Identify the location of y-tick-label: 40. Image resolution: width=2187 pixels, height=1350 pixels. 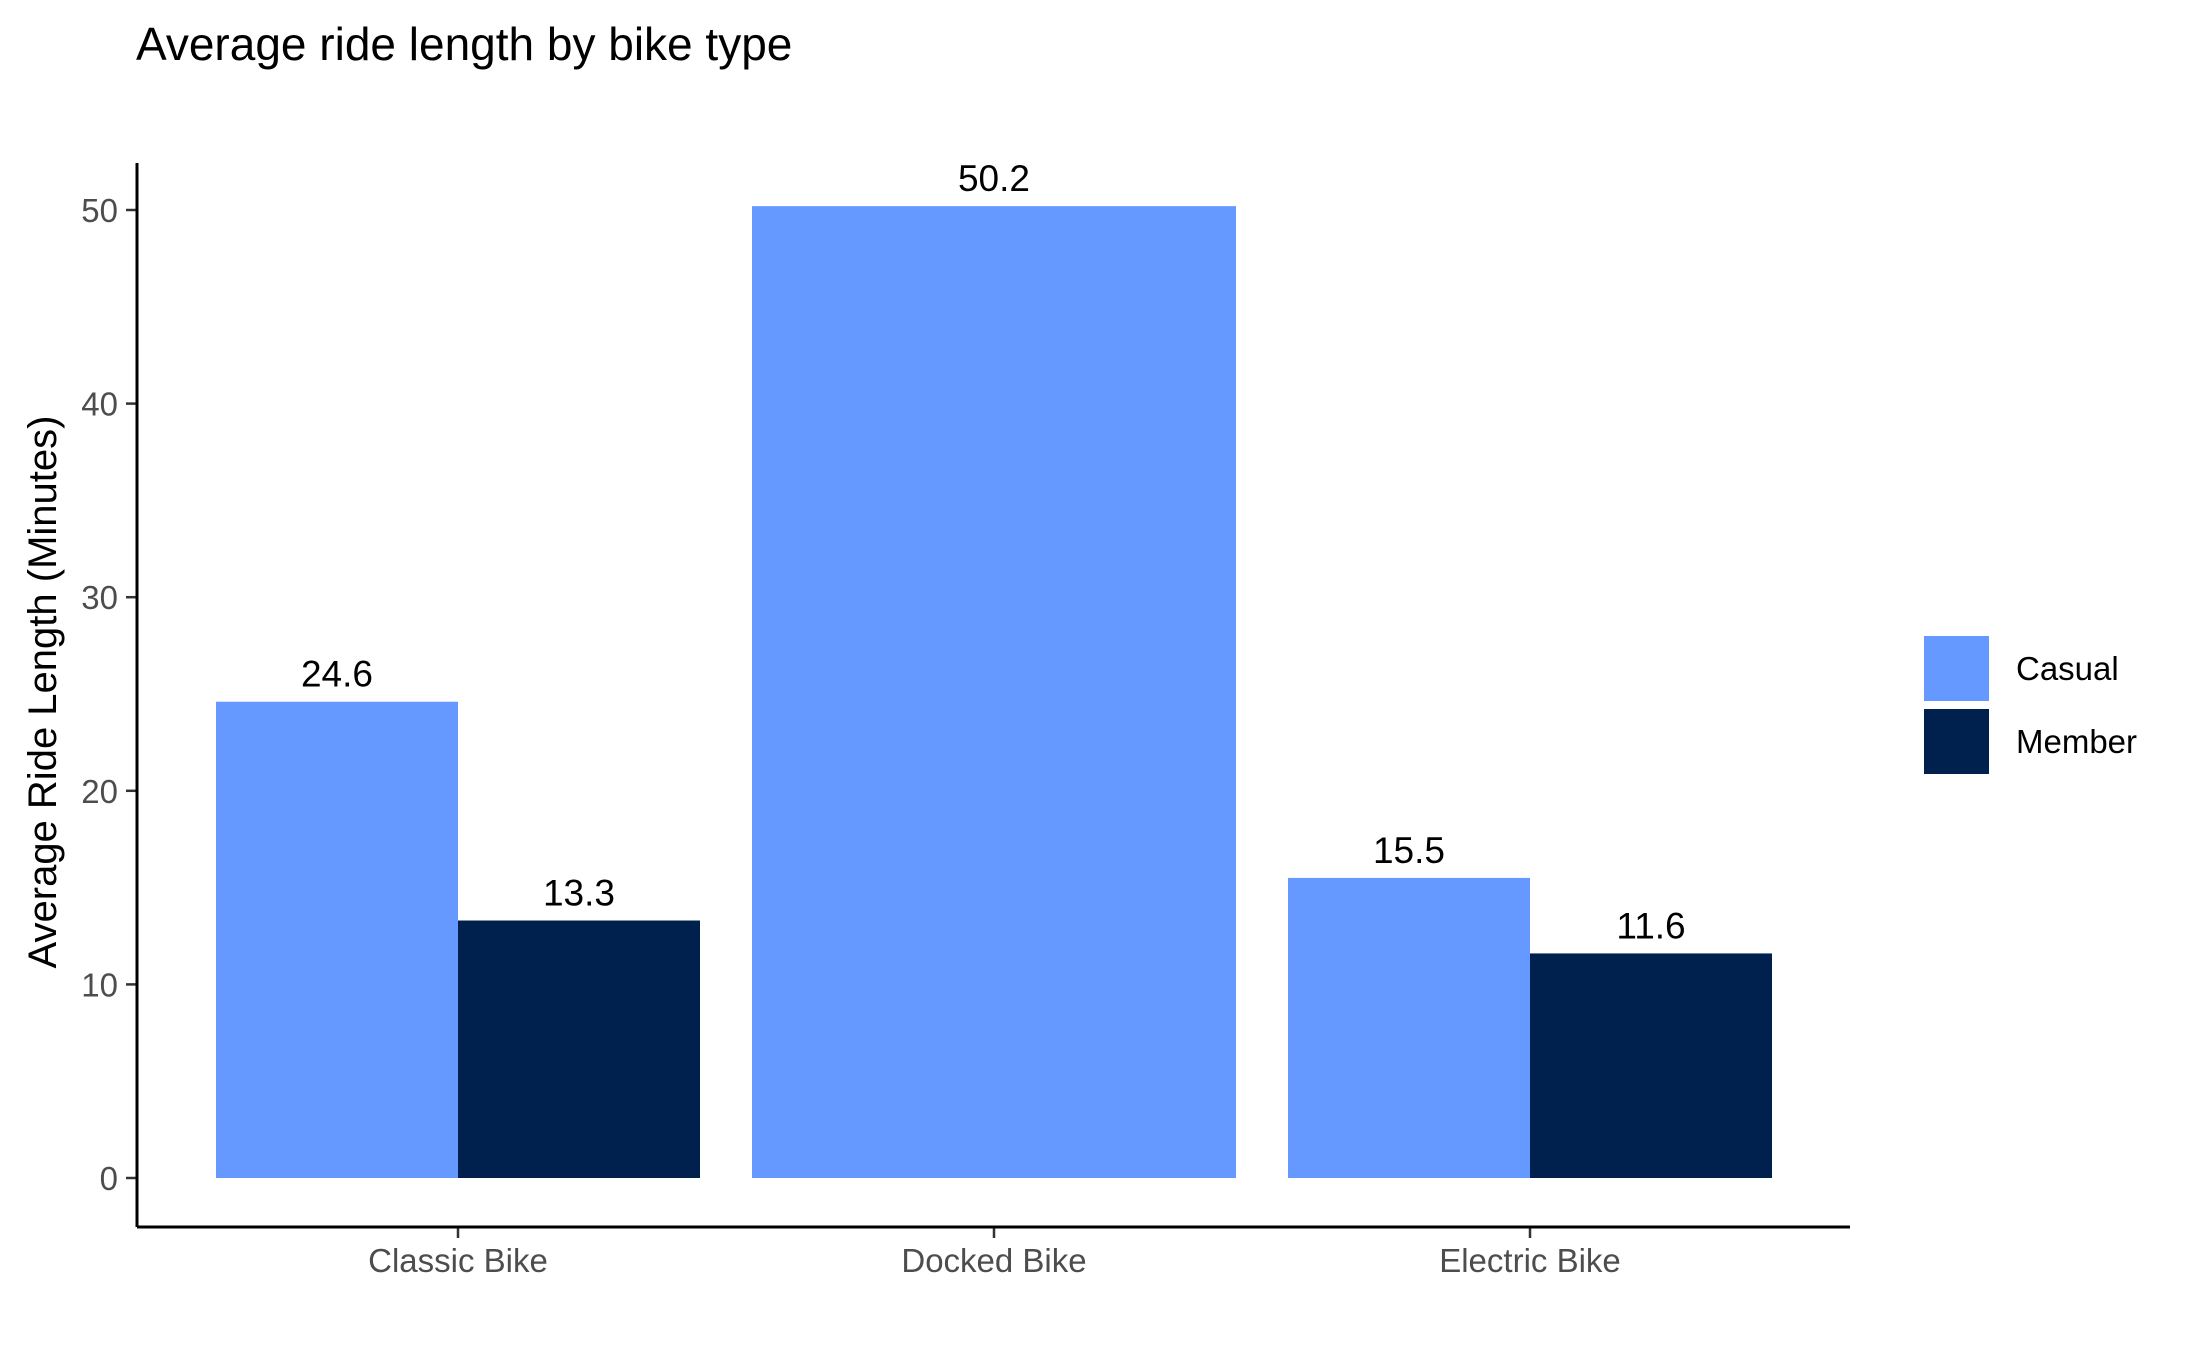
(99, 404).